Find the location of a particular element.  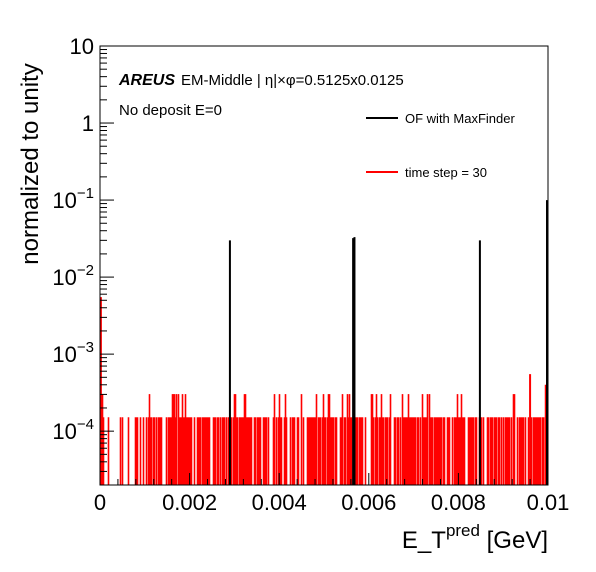

x-tick-label: 0.01 is located at coordinates (548, 502).